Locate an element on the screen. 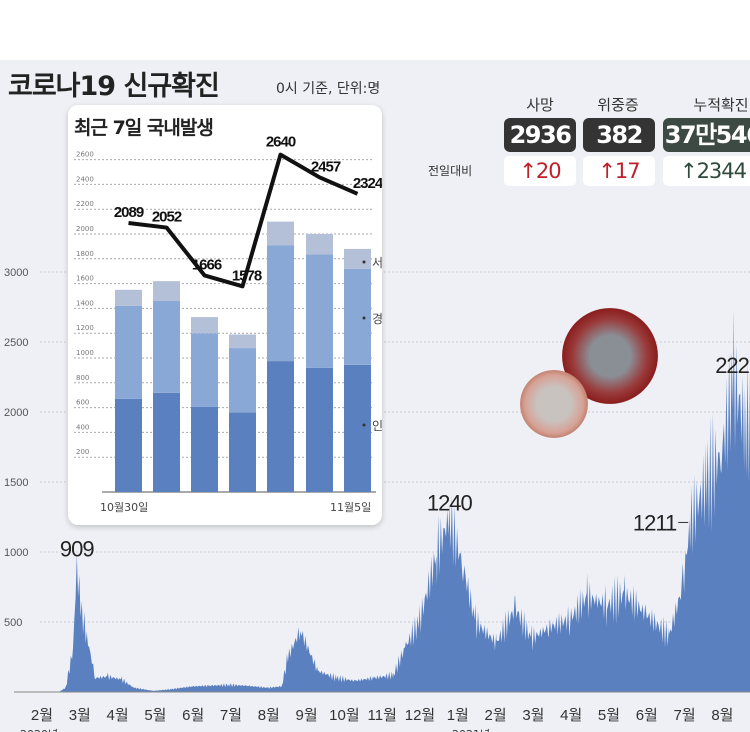 This screenshot has width=750, height=732. inset-x-label: 11월5일 is located at coordinates (350, 507).